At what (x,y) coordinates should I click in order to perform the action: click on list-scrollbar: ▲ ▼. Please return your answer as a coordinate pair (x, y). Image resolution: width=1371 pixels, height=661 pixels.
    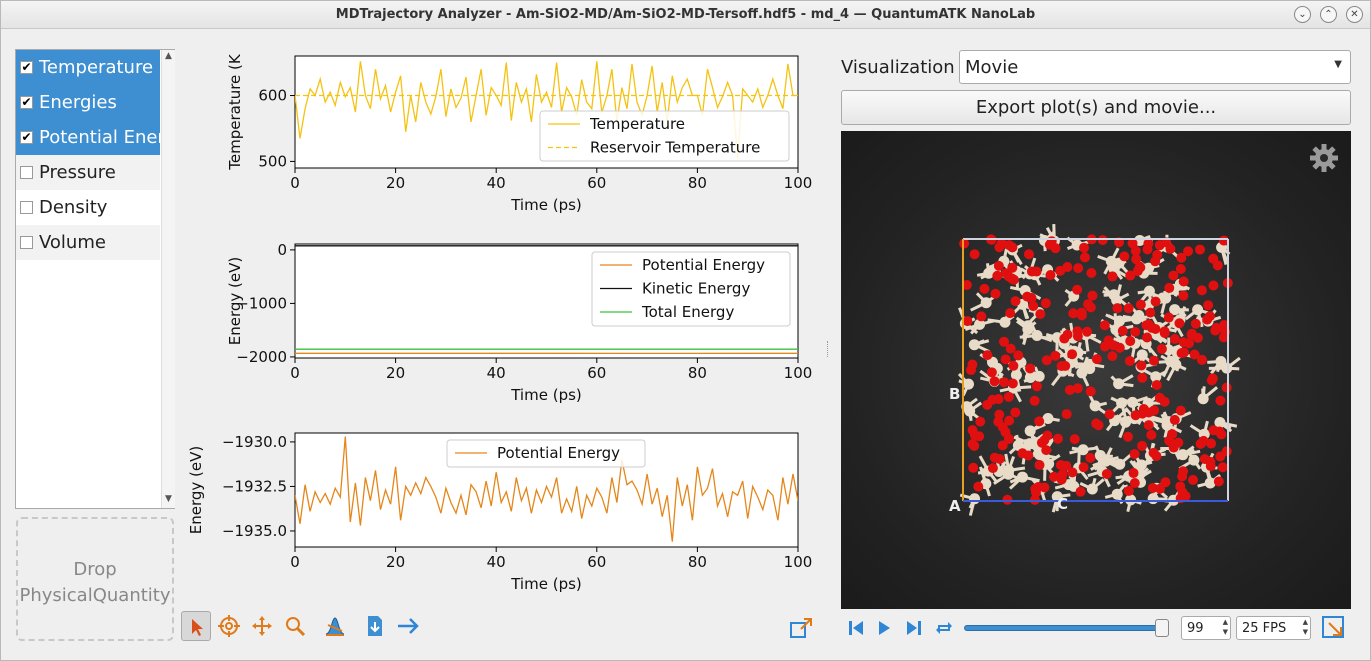
    Looking at the image, I should click on (168, 279).